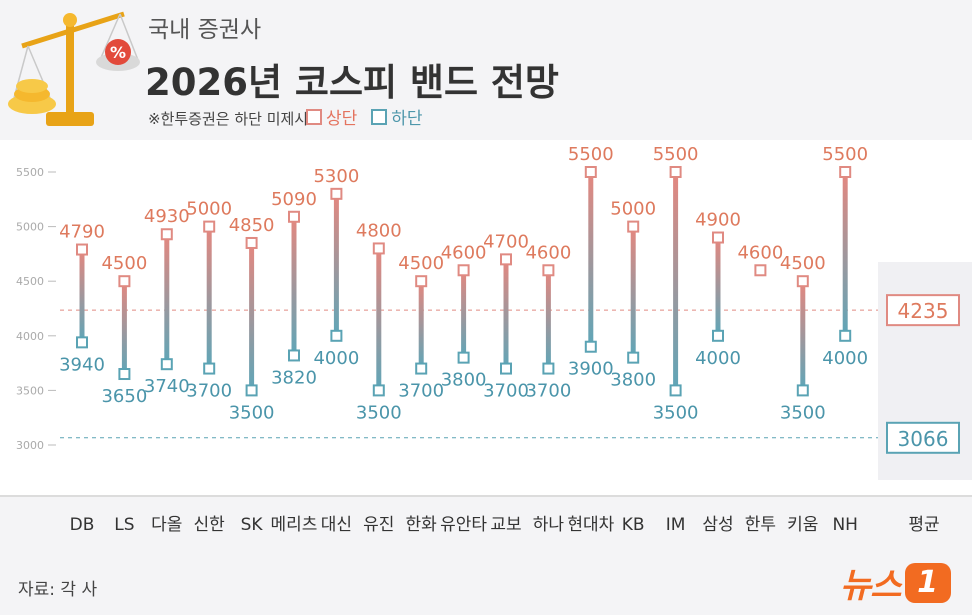  I want to click on x-tick-label: 메리츠, so click(294, 525).